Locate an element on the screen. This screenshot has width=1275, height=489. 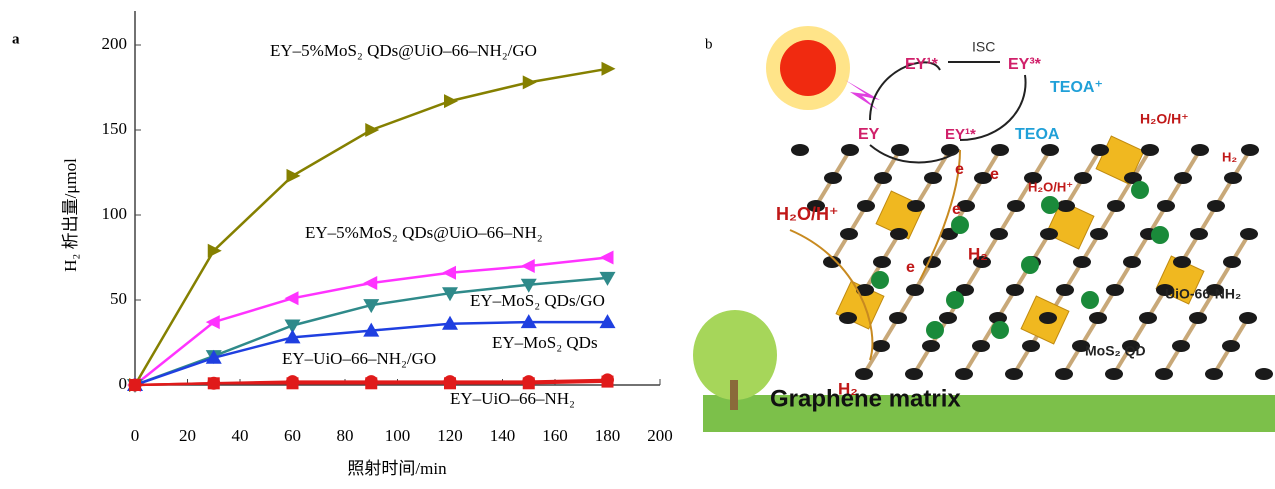
x-tick-label: 180 is located at coordinates (608, 435).